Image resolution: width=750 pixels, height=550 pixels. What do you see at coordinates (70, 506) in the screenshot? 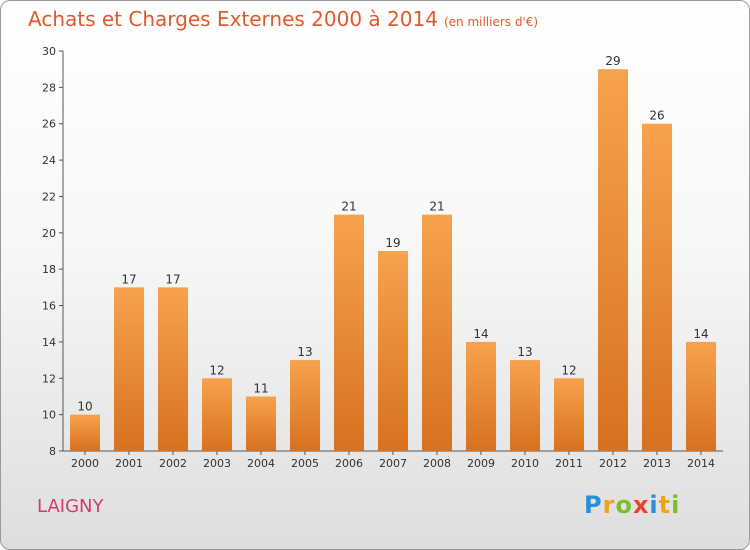
I see `commune-name: LAIGNY` at bounding box center [70, 506].